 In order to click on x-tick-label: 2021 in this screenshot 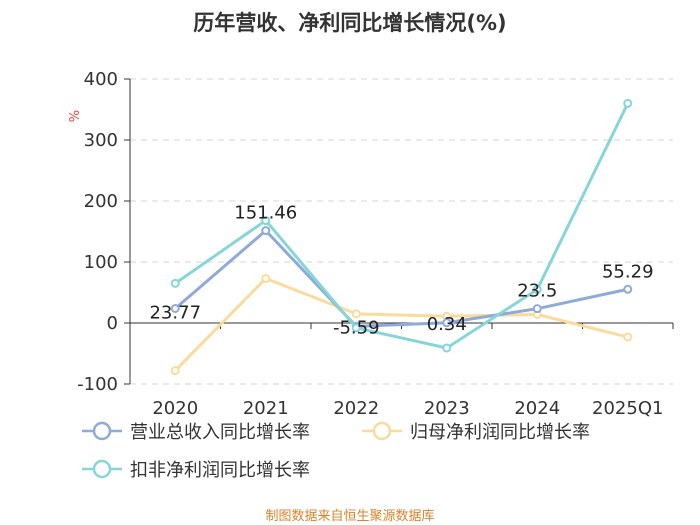, I will do `click(266, 408)`.